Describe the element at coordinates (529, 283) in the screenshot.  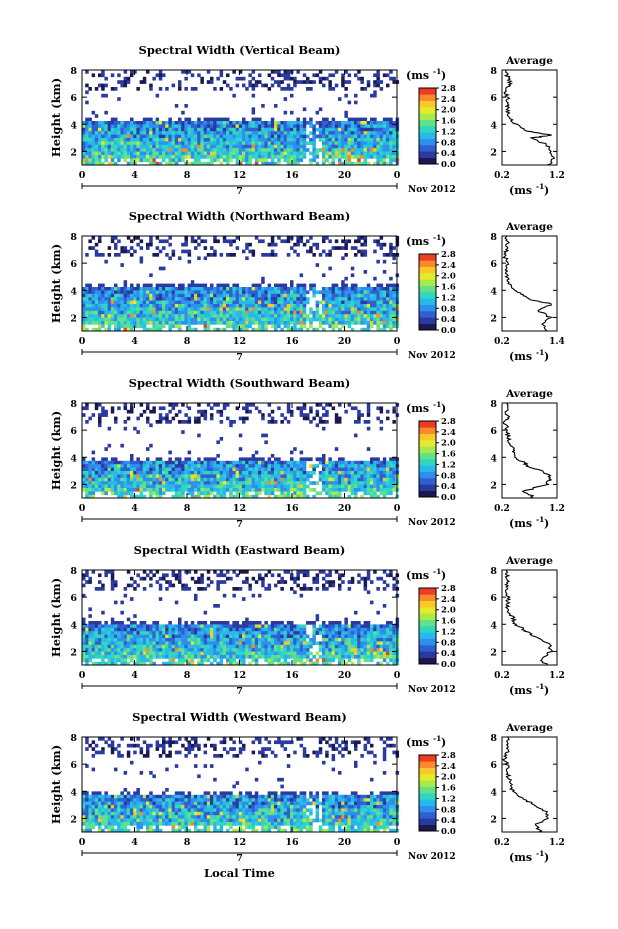
I see `profile-frame` at that location.